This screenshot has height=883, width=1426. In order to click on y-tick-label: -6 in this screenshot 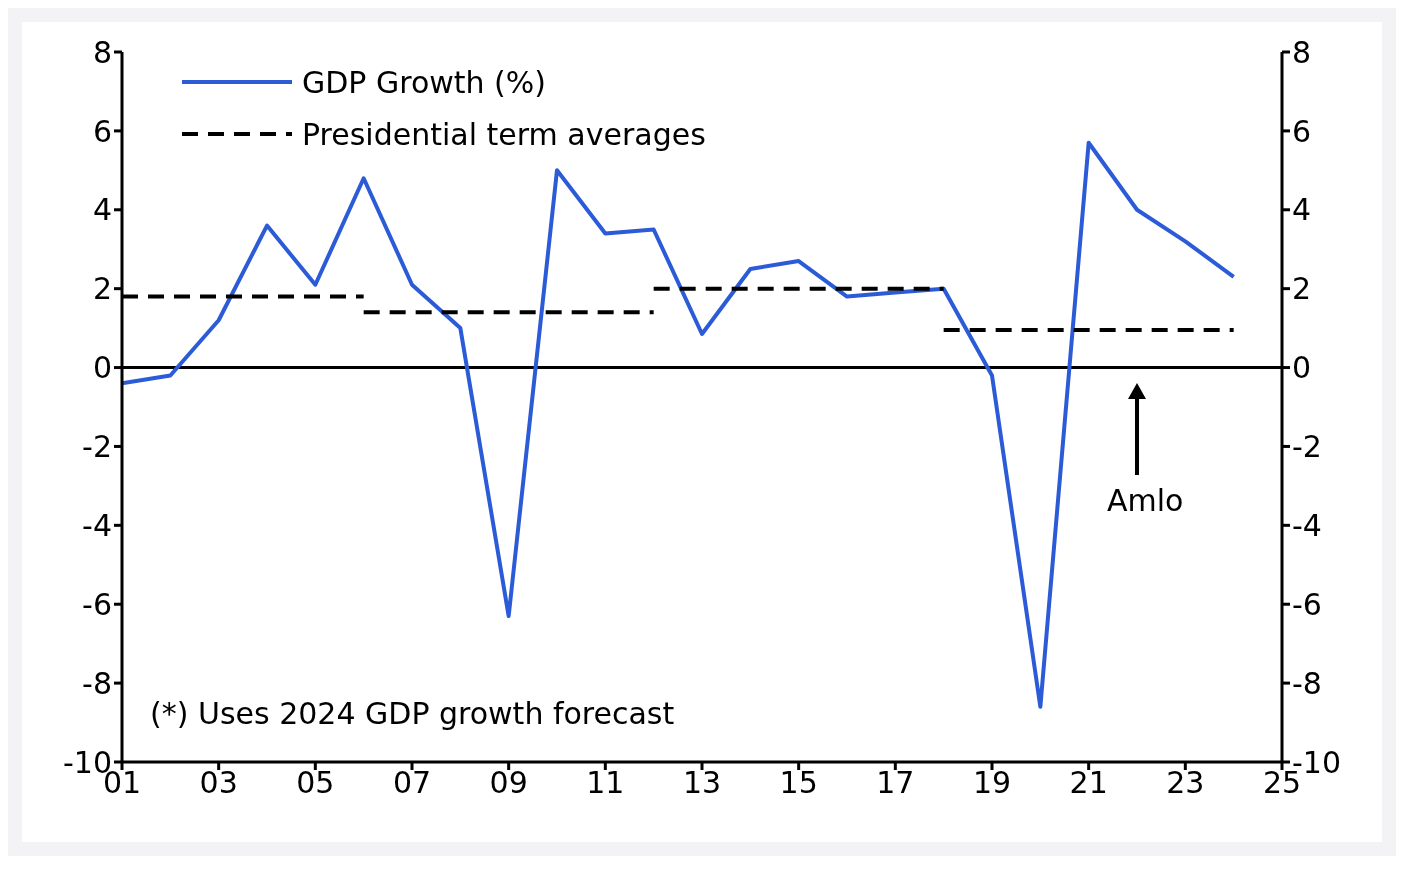, I will do `click(97, 604)`.